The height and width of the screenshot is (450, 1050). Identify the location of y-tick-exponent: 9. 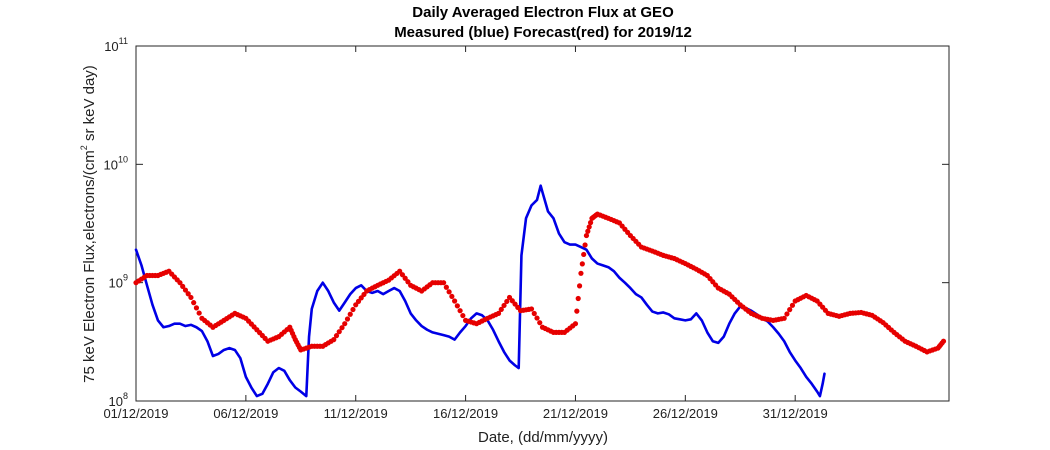
(125, 278).